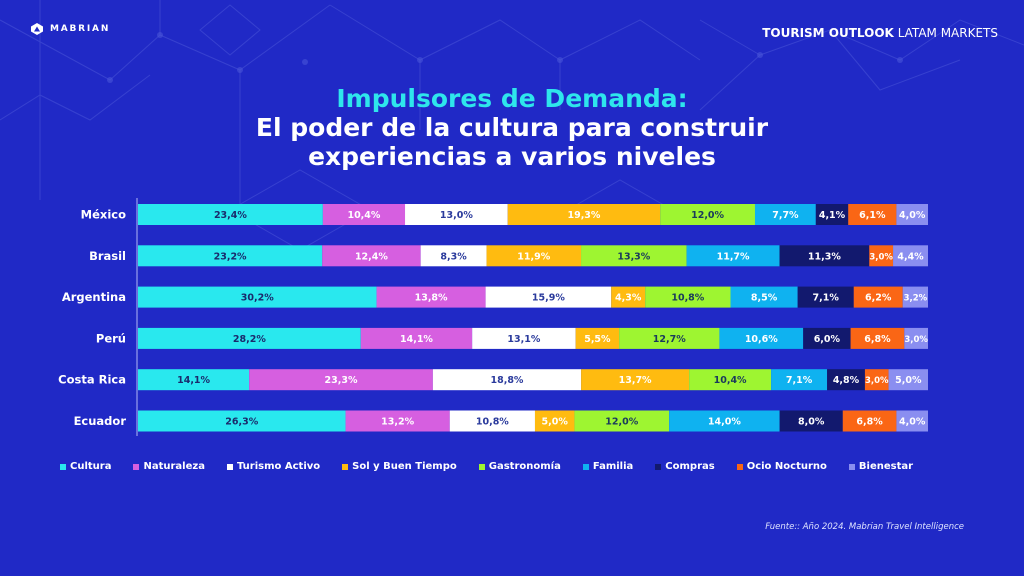 The height and width of the screenshot is (576, 1024). Describe the element at coordinates (456, 215) in the screenshot. I see `data-label: 13,0%` at that location.